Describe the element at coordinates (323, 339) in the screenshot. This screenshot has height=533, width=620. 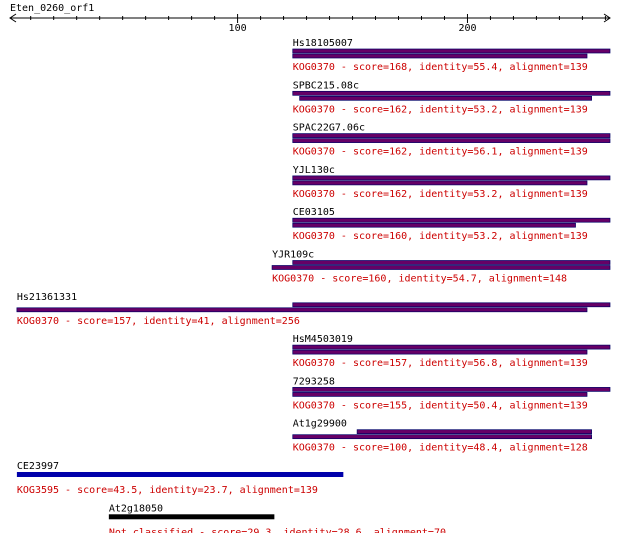
I see `hit-name: HsM4503019` at that location.